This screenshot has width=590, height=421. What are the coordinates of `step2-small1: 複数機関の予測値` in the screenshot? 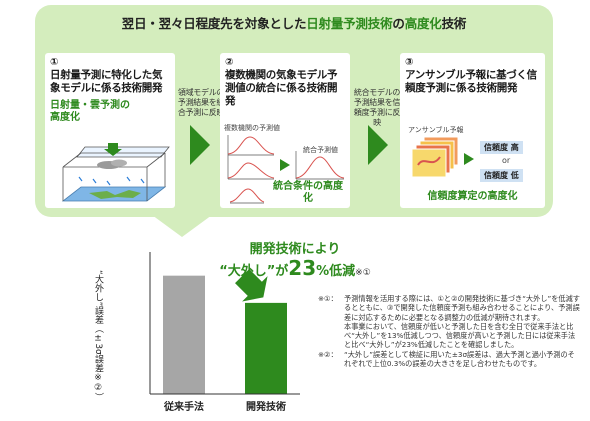 It's located at (252, 128).